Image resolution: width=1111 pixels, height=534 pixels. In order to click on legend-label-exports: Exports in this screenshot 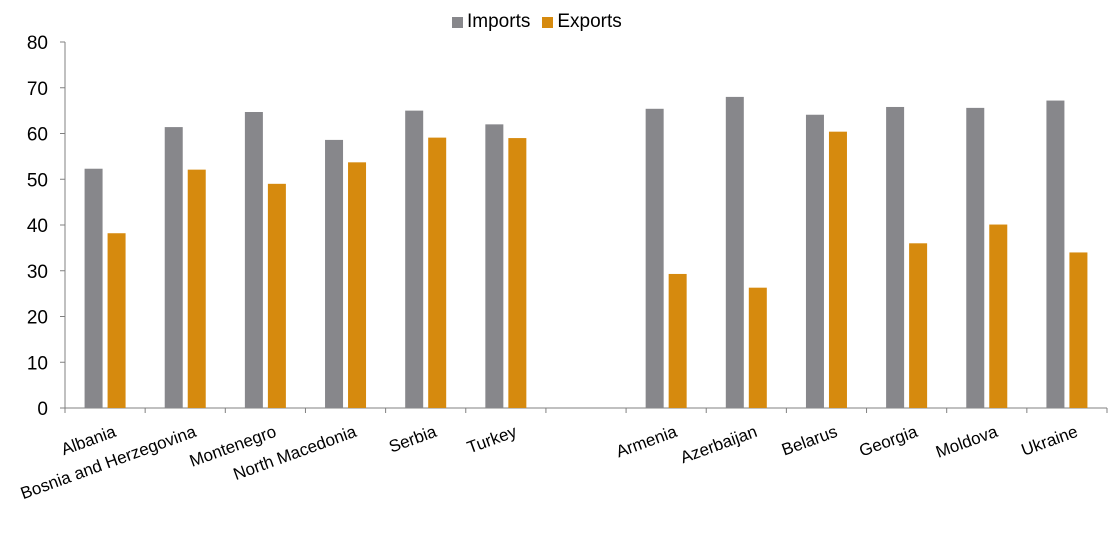, I will do `click(589, 21)`.